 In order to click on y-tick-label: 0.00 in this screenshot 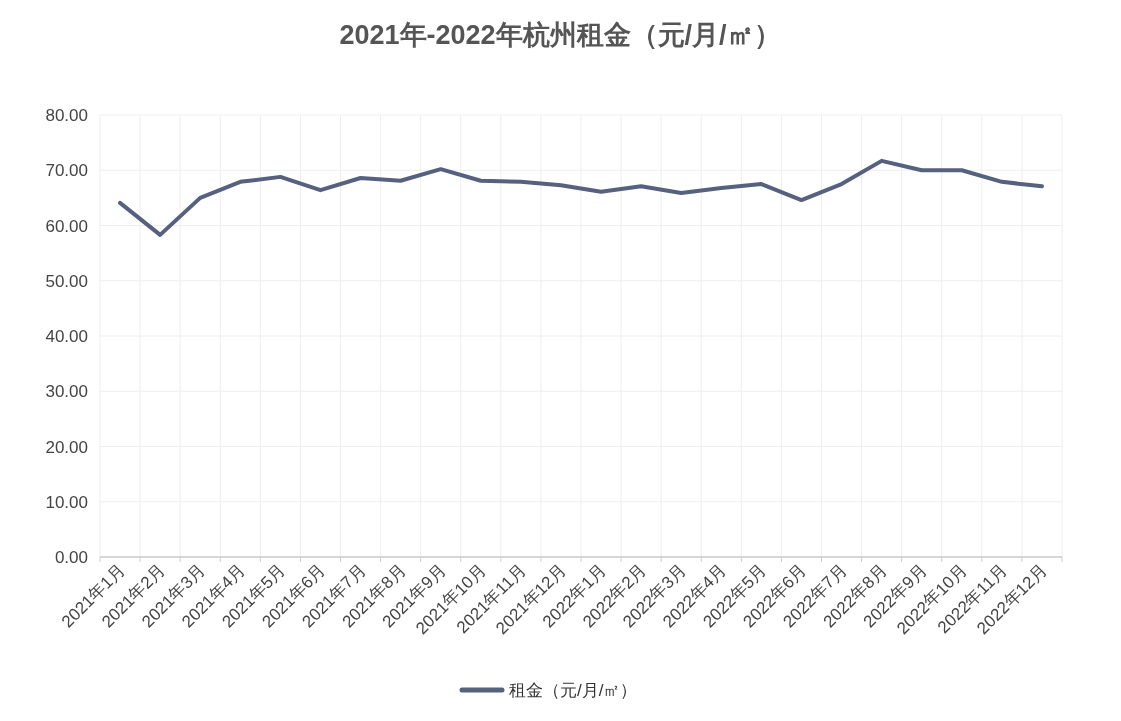, I will do `click(71, 557)`.